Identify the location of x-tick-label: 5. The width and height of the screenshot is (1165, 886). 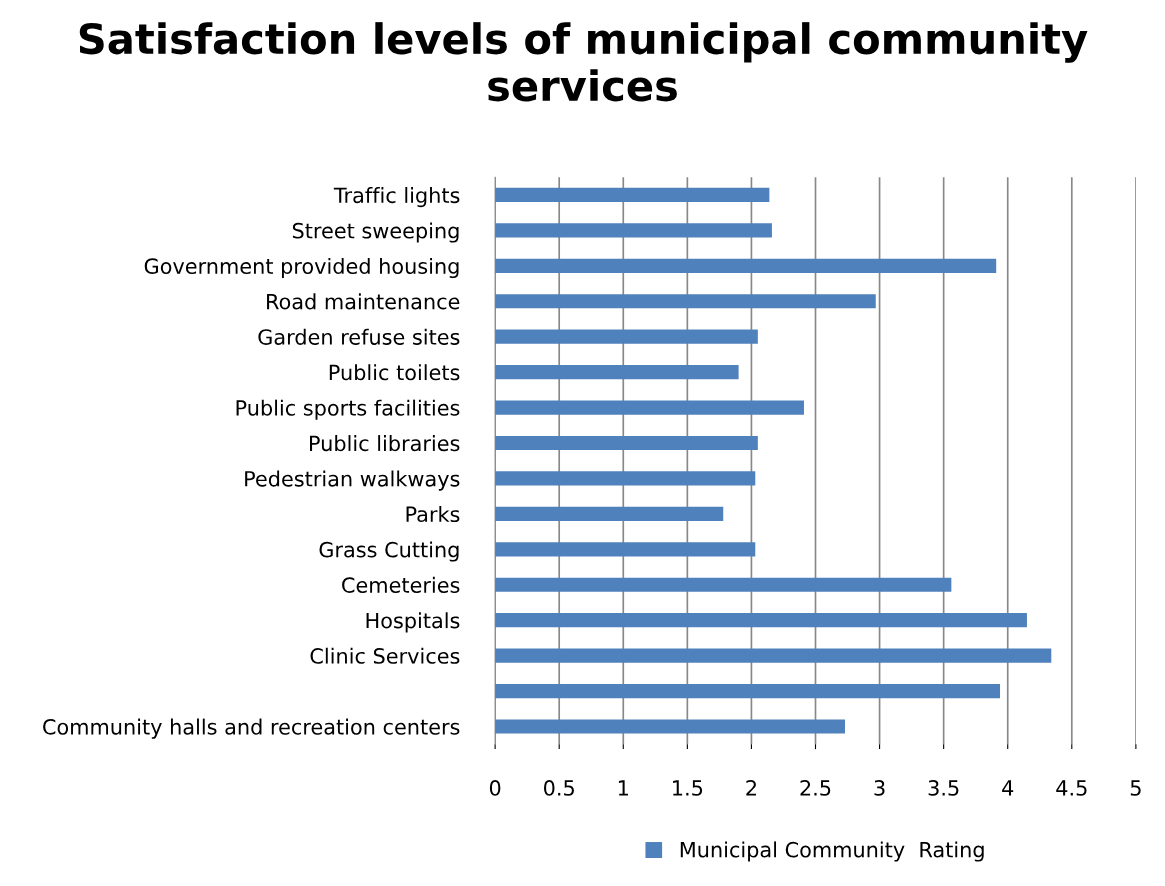
(1135, 788).